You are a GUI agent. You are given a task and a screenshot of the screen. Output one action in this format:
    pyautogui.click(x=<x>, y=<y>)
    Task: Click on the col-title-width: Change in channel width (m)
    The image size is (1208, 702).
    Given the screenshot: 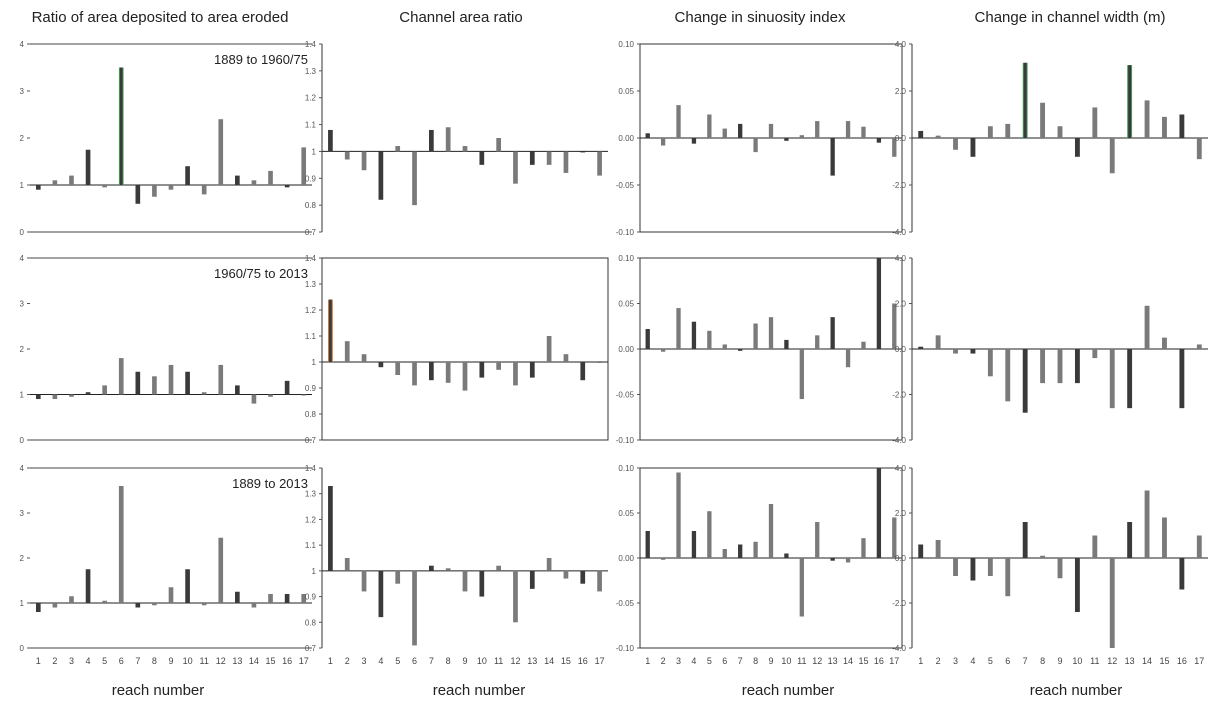 What is the action you would take?
    pyautogui.click(x=1070, y=17)
    